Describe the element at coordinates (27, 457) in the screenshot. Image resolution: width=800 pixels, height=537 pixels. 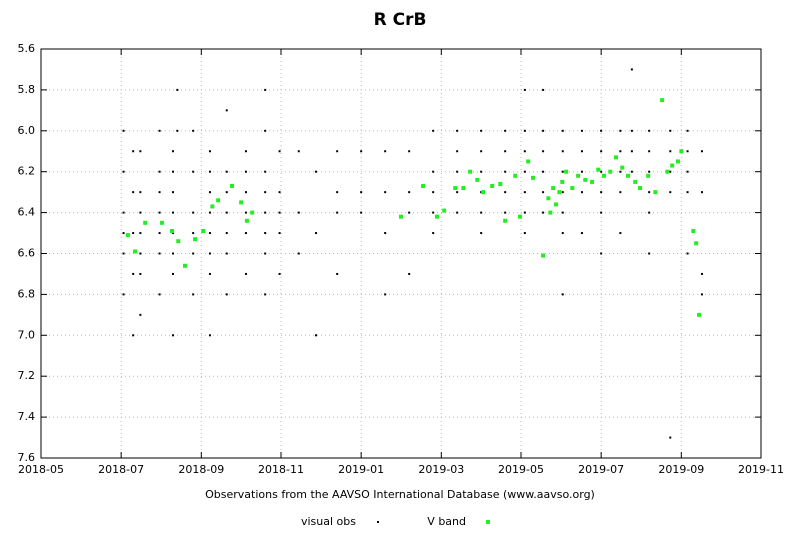
I see `y-tick-label: 7.6` at that location.